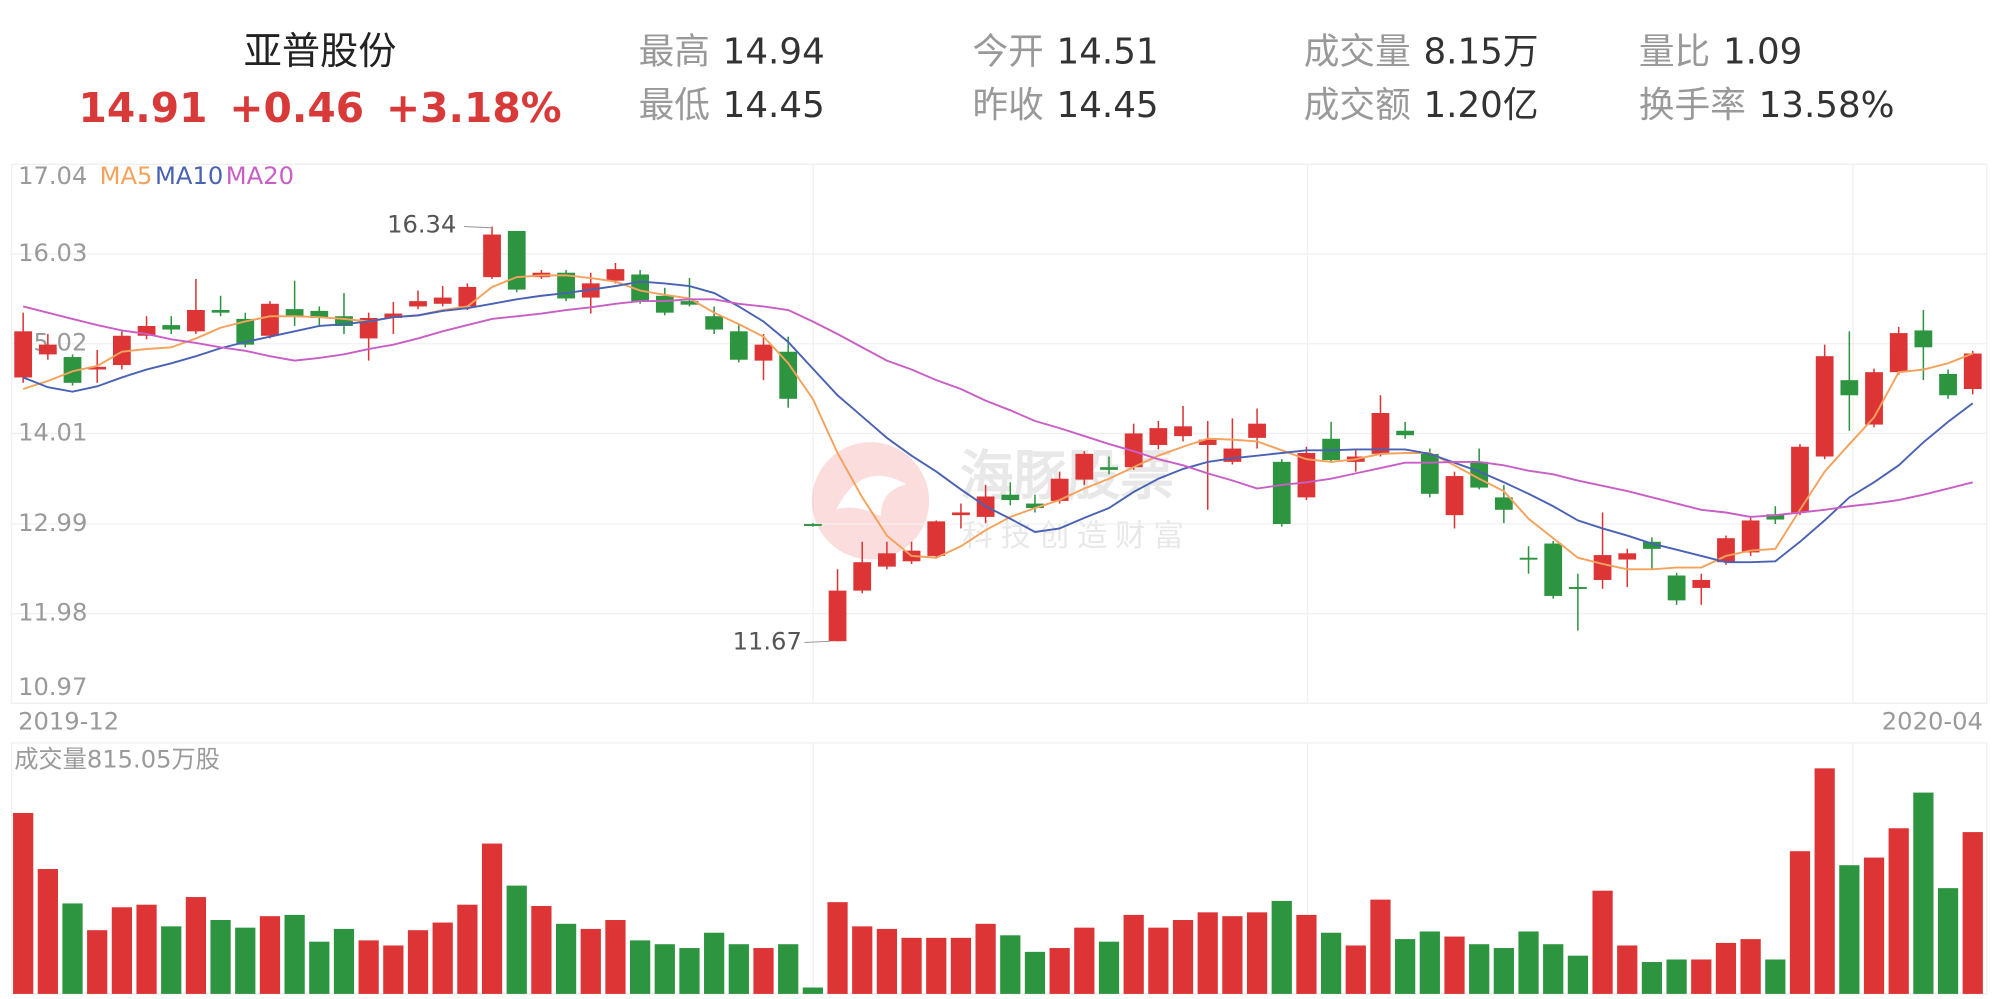  Describe the element at coordinates (1932, 721) in the screenshot. I see `x-tick-label: 2020-04` at that location.